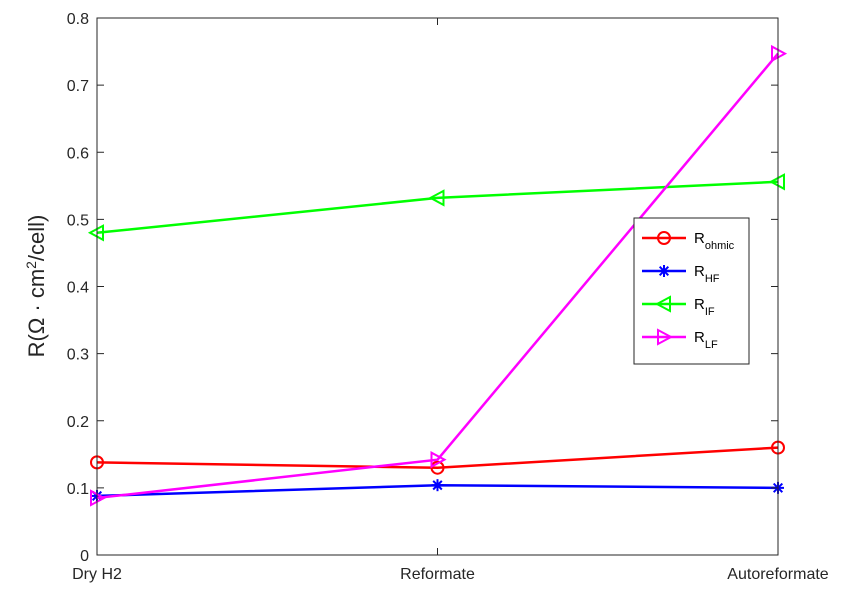 The image size is (842, 590). What do you see at coordinates (78, 422) in the screenshot?
I see `y-tick-label: 0.2` at bounding box center [78, 422].